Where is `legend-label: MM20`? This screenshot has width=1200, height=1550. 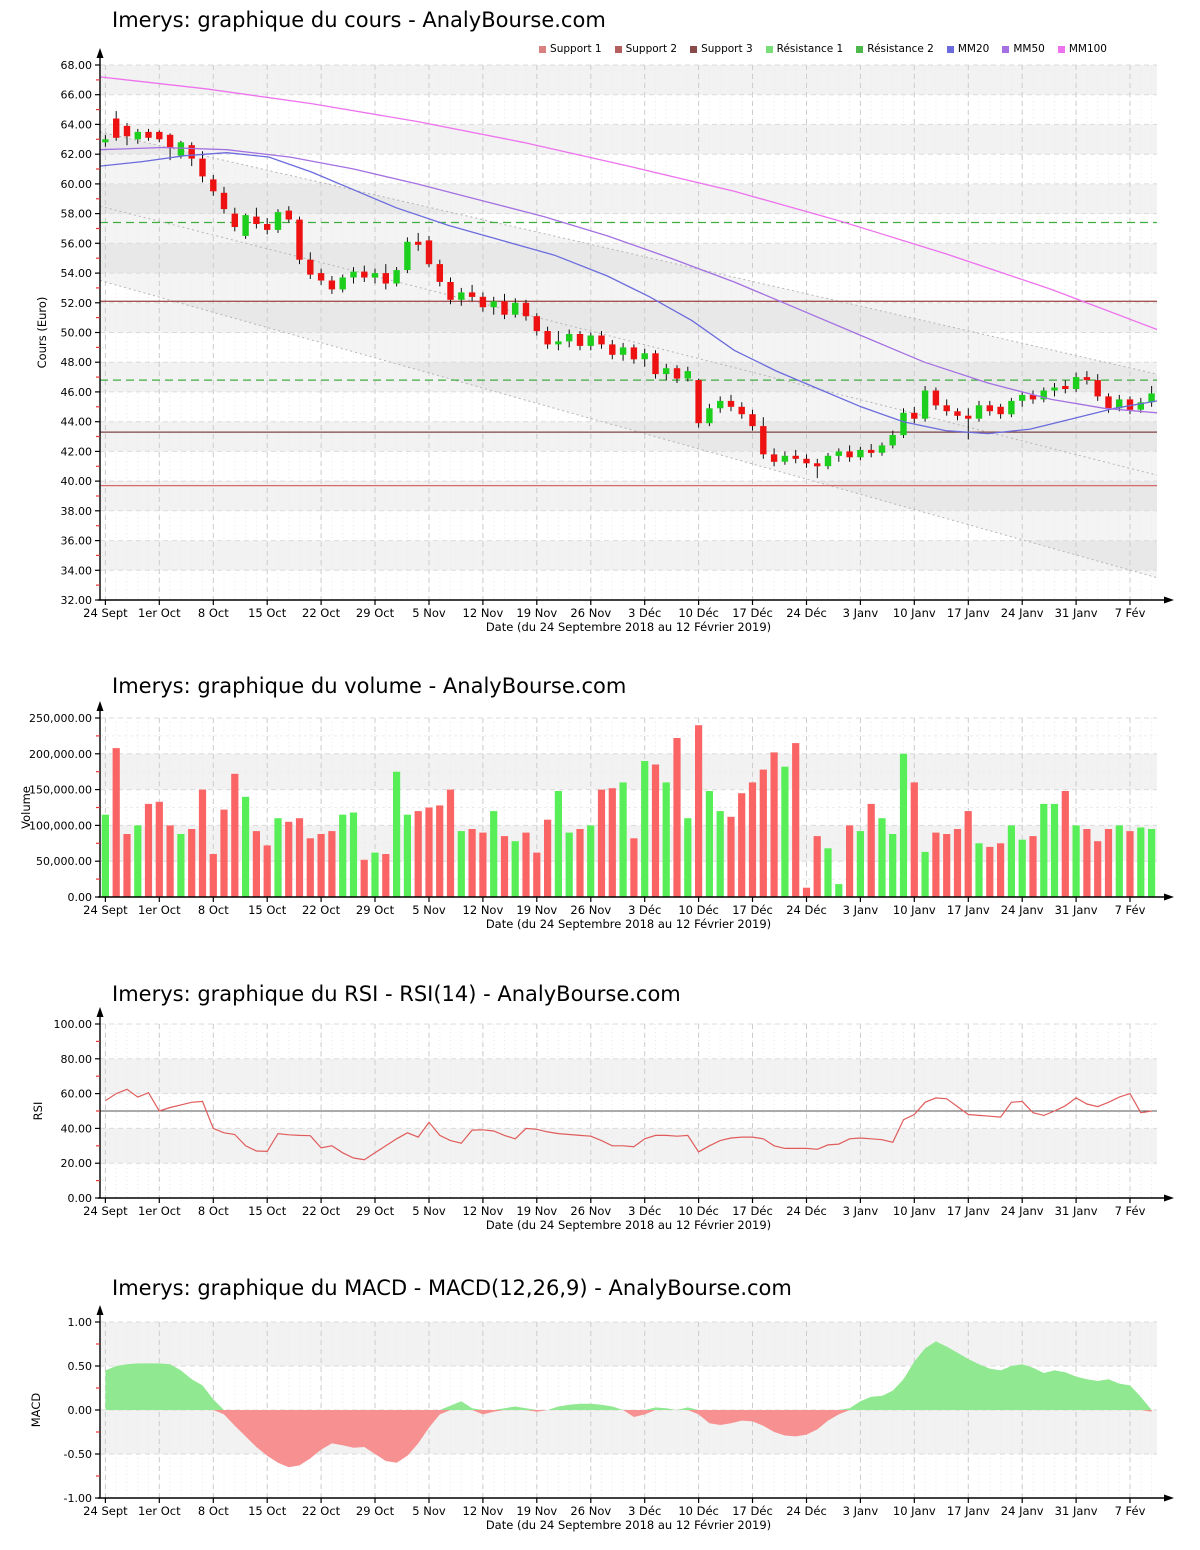
legend-label: MM20 is located at coordinates (973, 49).